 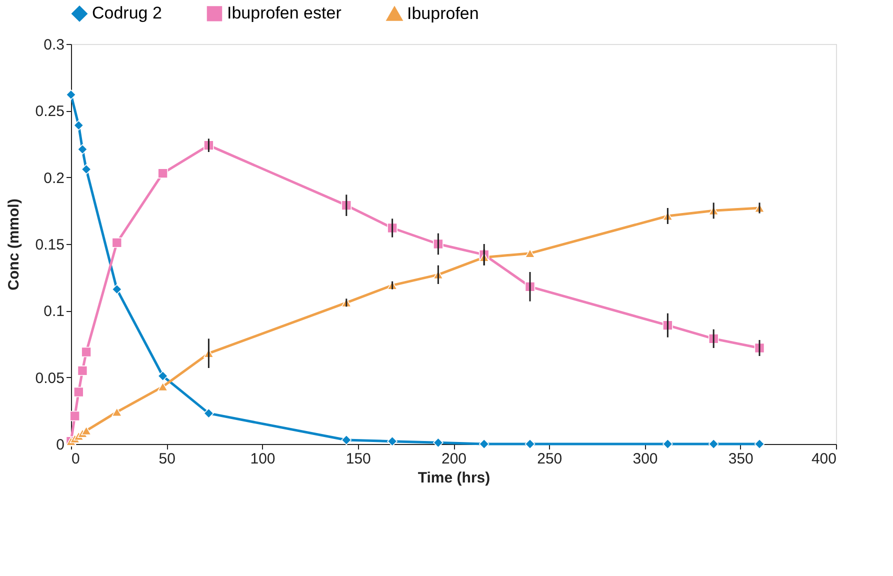 What do you see at coordinates (54, 178) in the screenshot?
I see `y-tick-label: 0.2` at bounding box center [54, 178].